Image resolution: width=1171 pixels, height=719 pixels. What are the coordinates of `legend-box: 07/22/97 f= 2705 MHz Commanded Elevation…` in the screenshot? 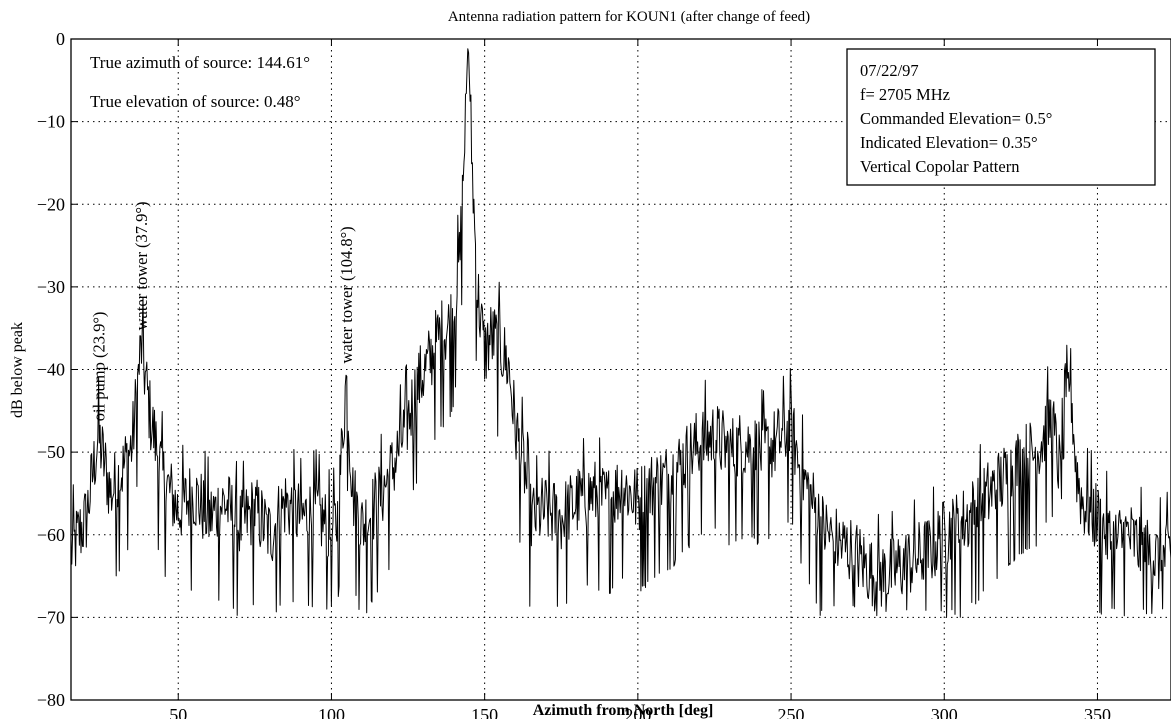 It's located at (1001, 117).